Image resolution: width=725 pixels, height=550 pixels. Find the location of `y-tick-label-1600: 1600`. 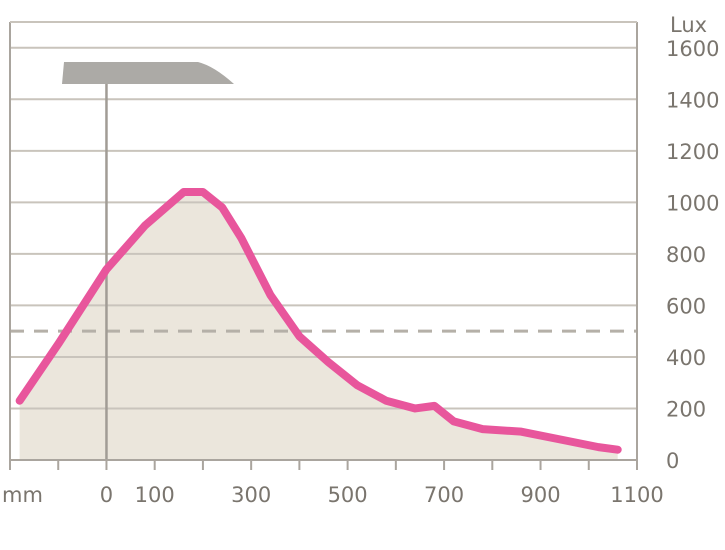

y-tick-label-1600: 1600 is located at coordinates (692, 49).